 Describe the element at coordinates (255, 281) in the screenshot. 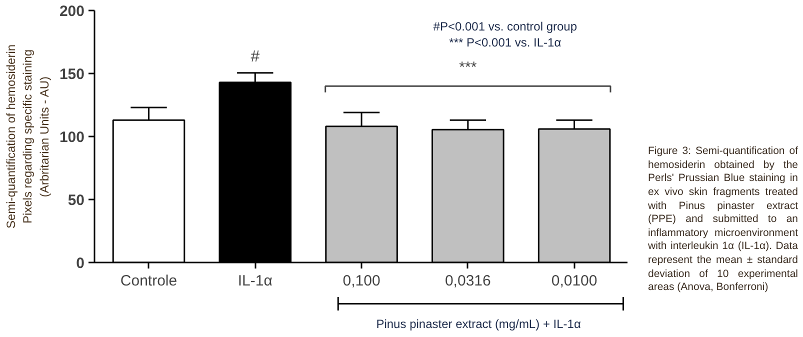

I see `x-tick-label: IL-1α` at that location.